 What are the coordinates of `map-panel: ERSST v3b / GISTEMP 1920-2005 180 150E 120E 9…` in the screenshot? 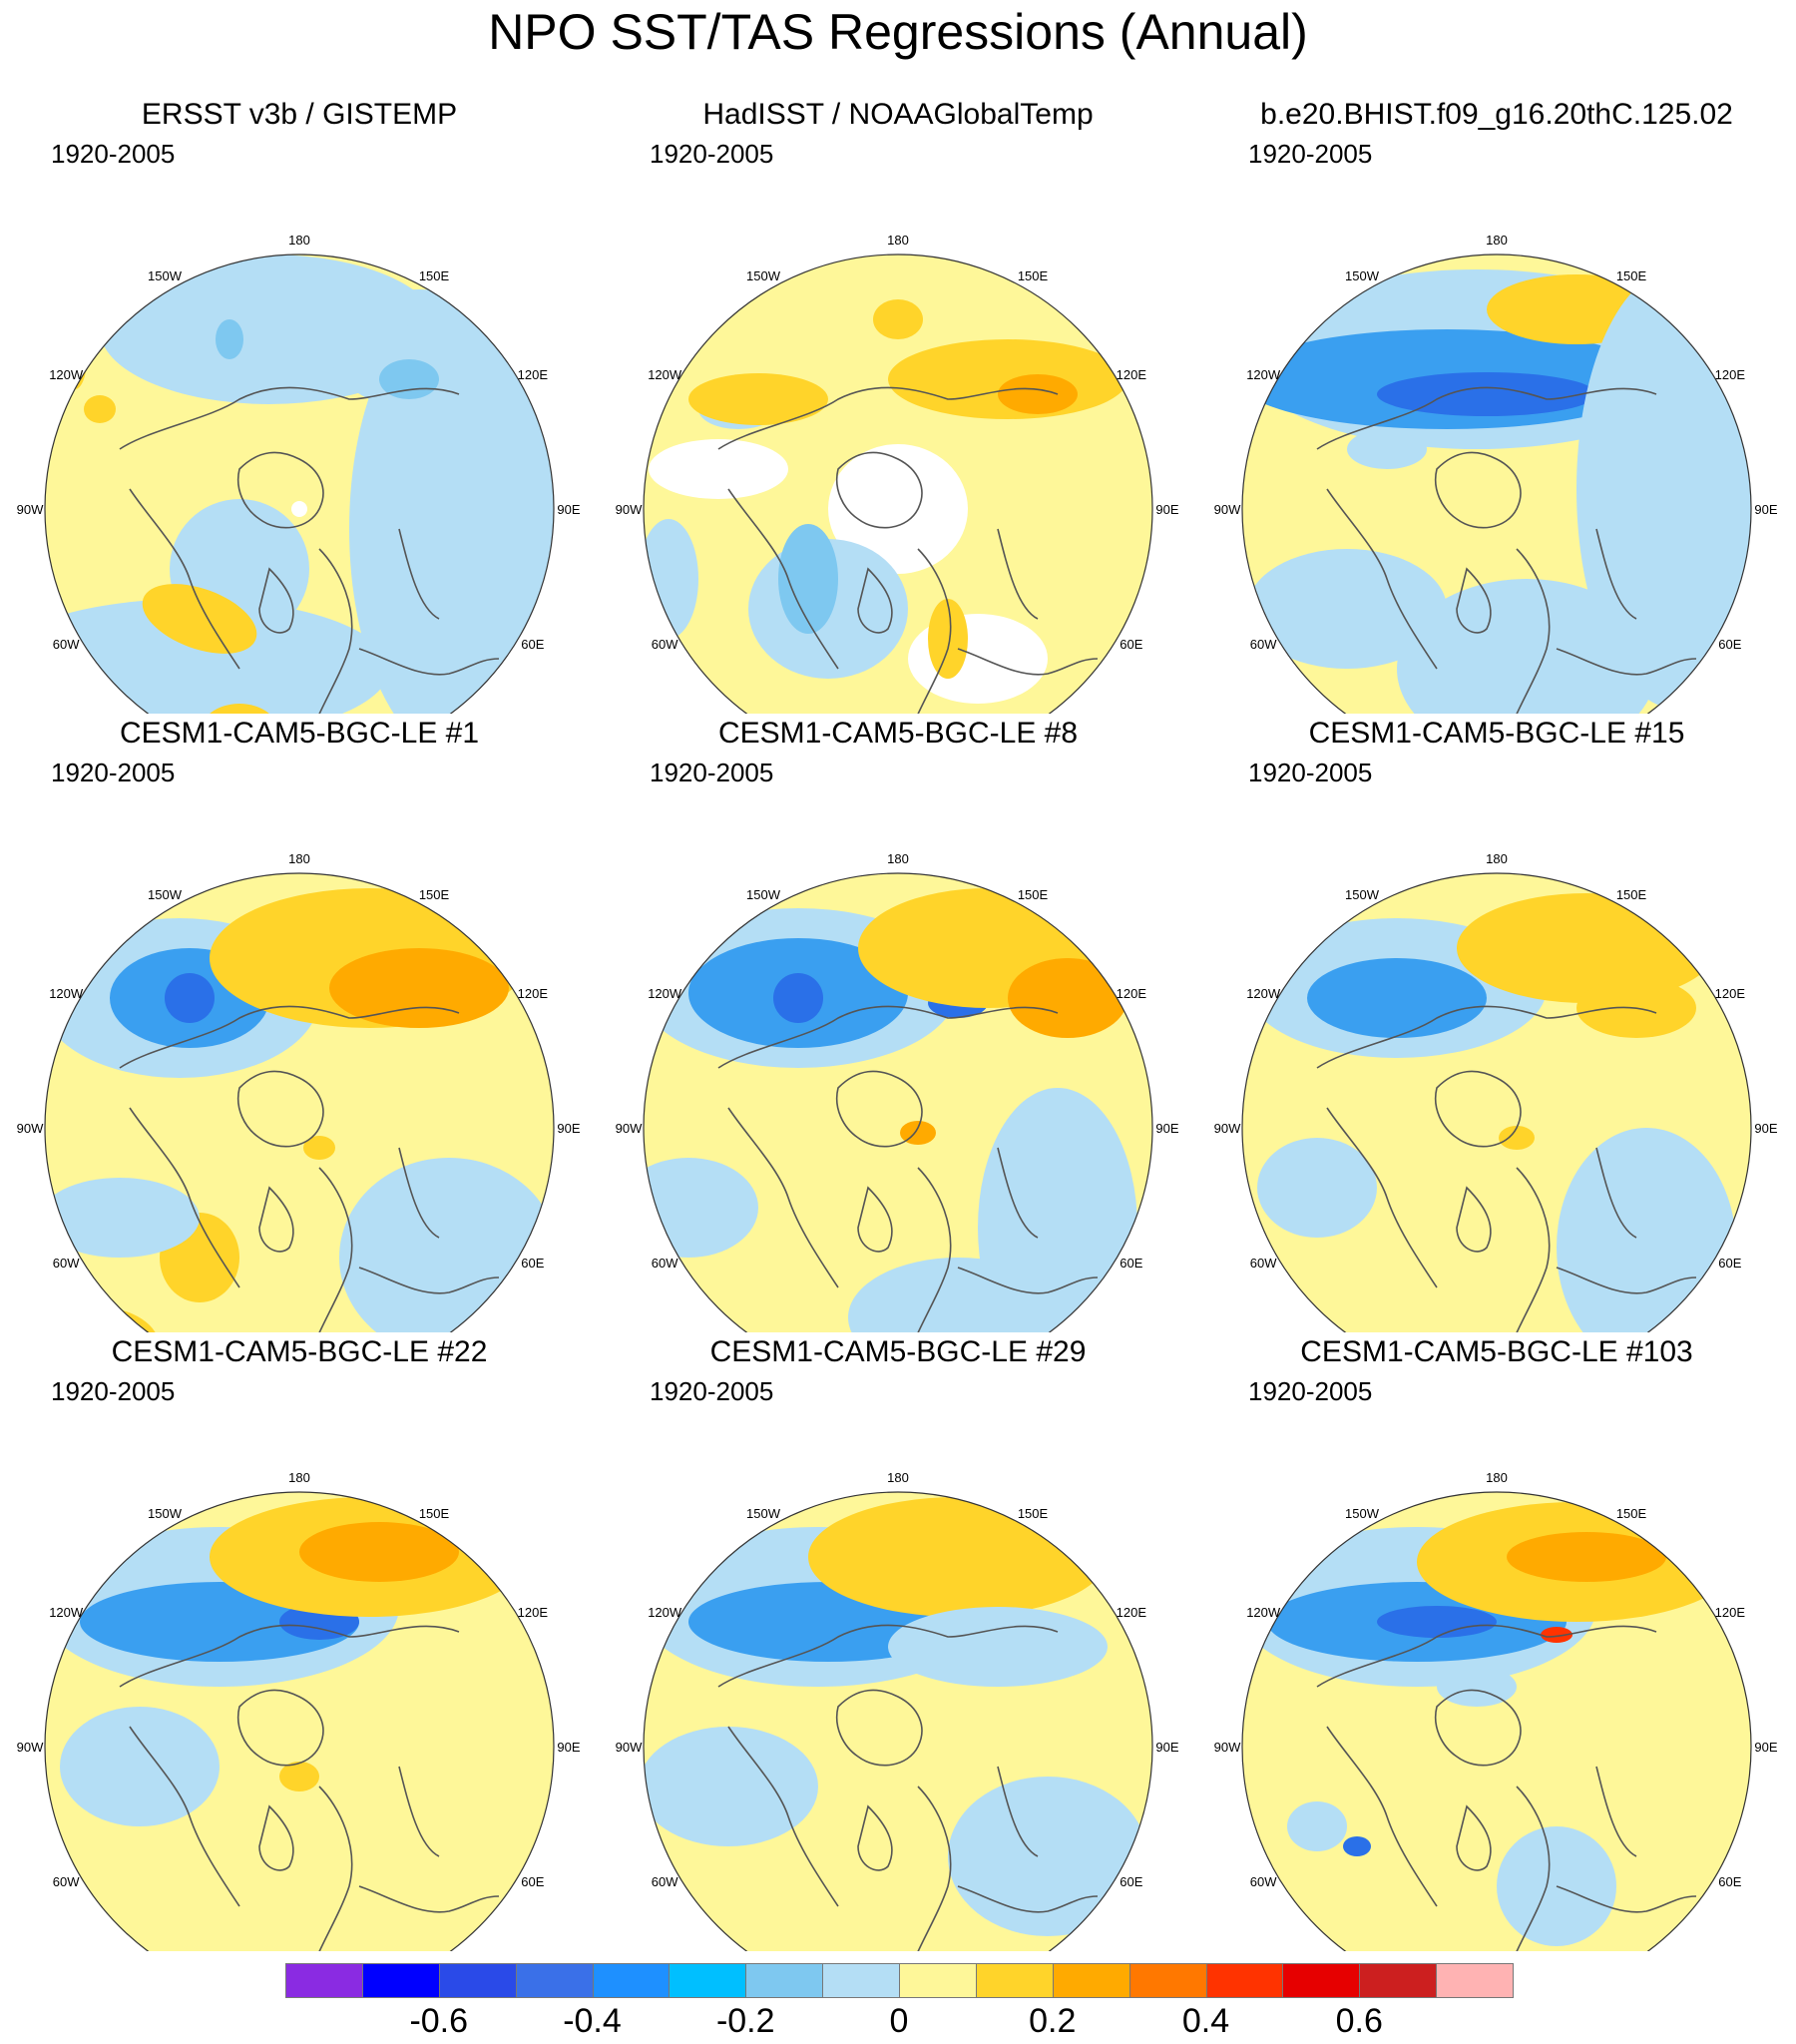 It's located at (299, 404).